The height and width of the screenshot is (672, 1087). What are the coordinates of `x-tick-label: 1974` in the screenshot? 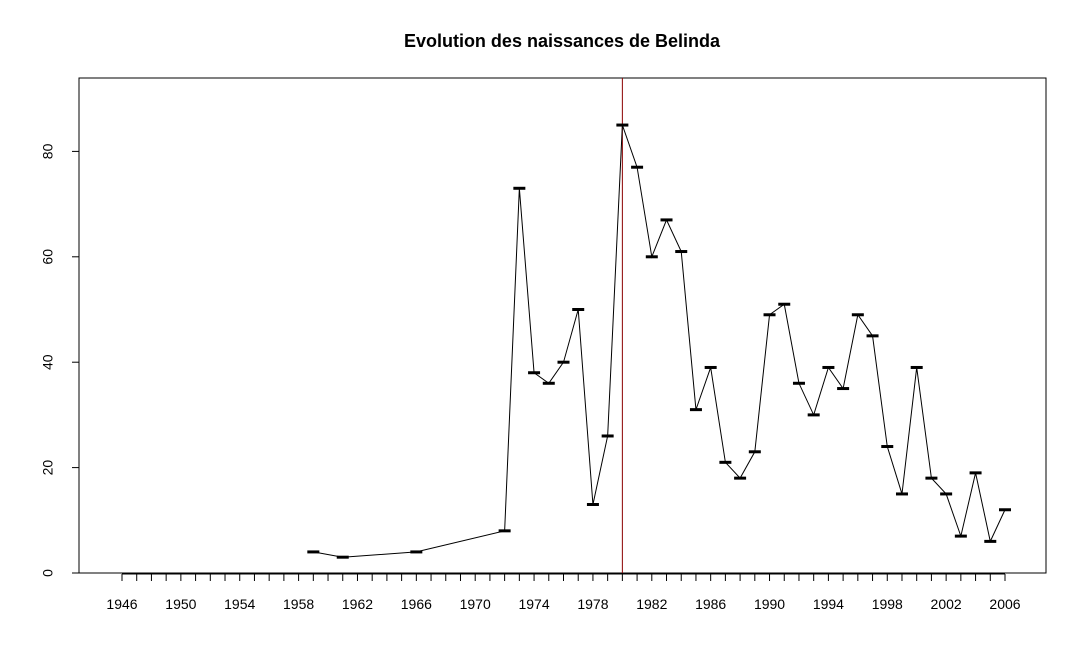 It's located at (533, 604).